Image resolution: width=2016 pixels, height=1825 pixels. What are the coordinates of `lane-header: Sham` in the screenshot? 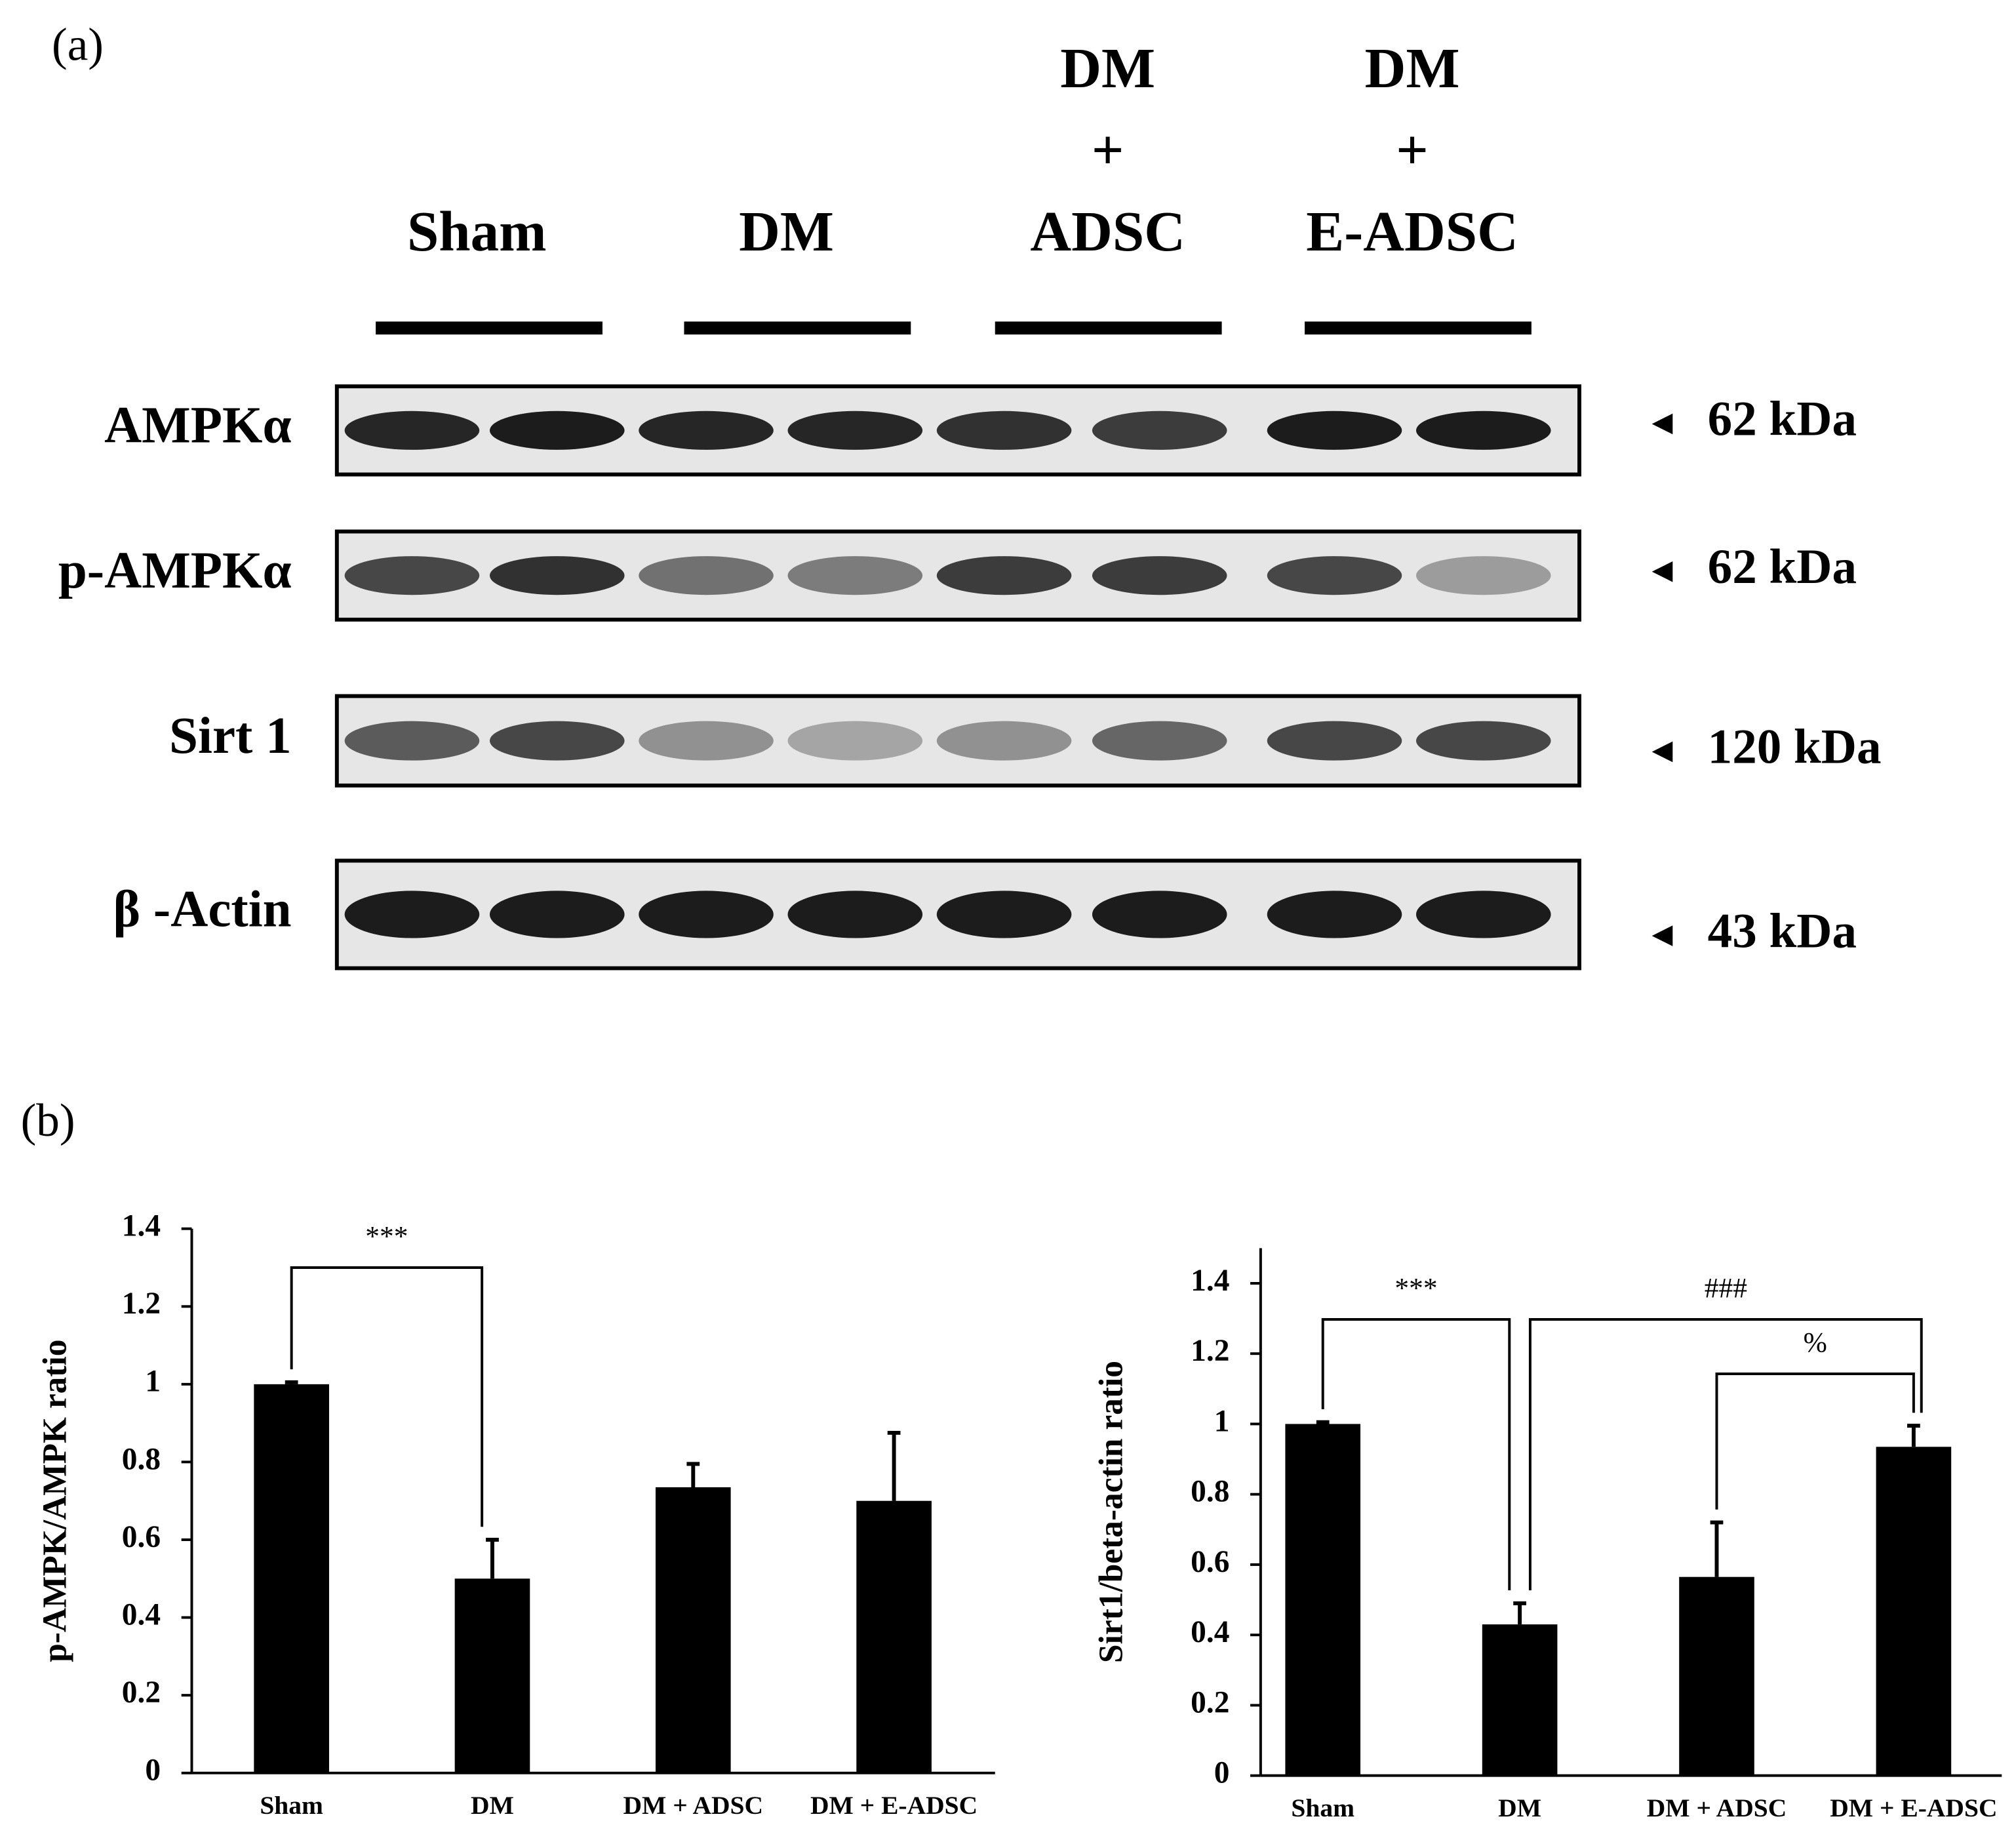 It's located at (477, 231).